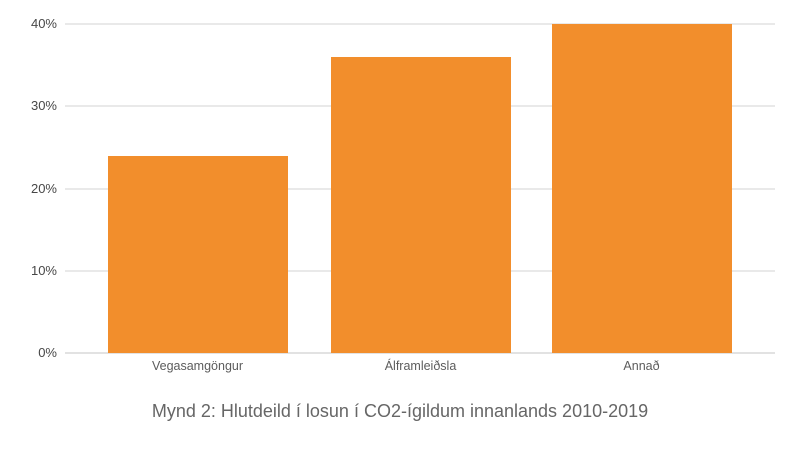 Image resolution: width=800 pixels, height=450 pixels. What do you see at coordinates (420, 353) in the screenshot?
I see `x-axis-zero-line` at bounding box center [420, 353].